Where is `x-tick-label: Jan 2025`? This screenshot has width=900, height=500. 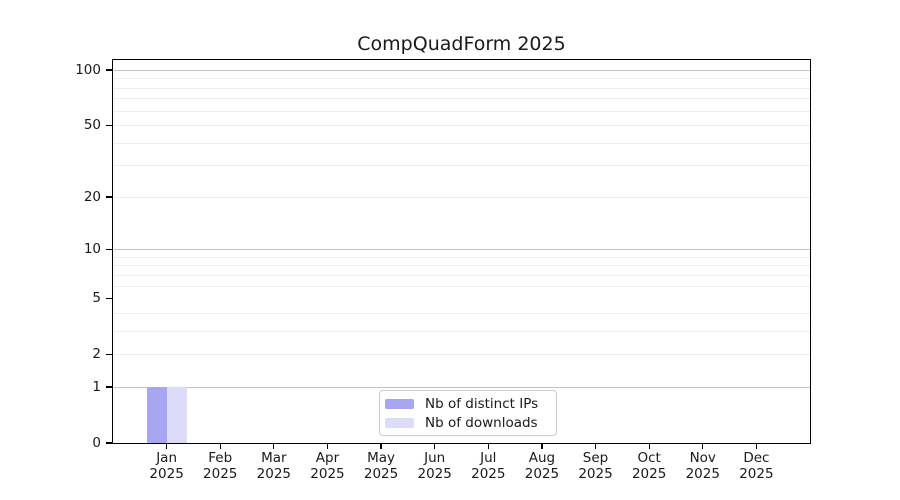 x-tick-label: Jan 2025 is located at coordinates (166, 466).